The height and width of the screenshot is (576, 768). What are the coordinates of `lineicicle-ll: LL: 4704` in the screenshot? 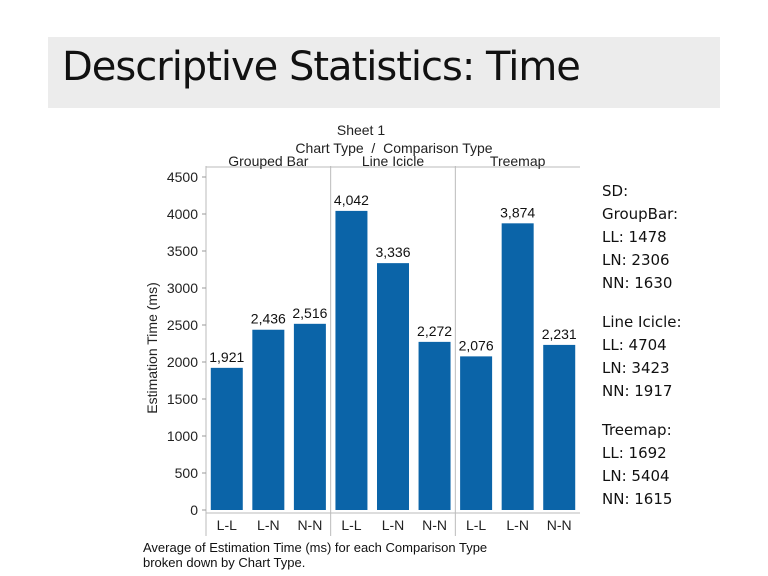 It's located at (634, 345).